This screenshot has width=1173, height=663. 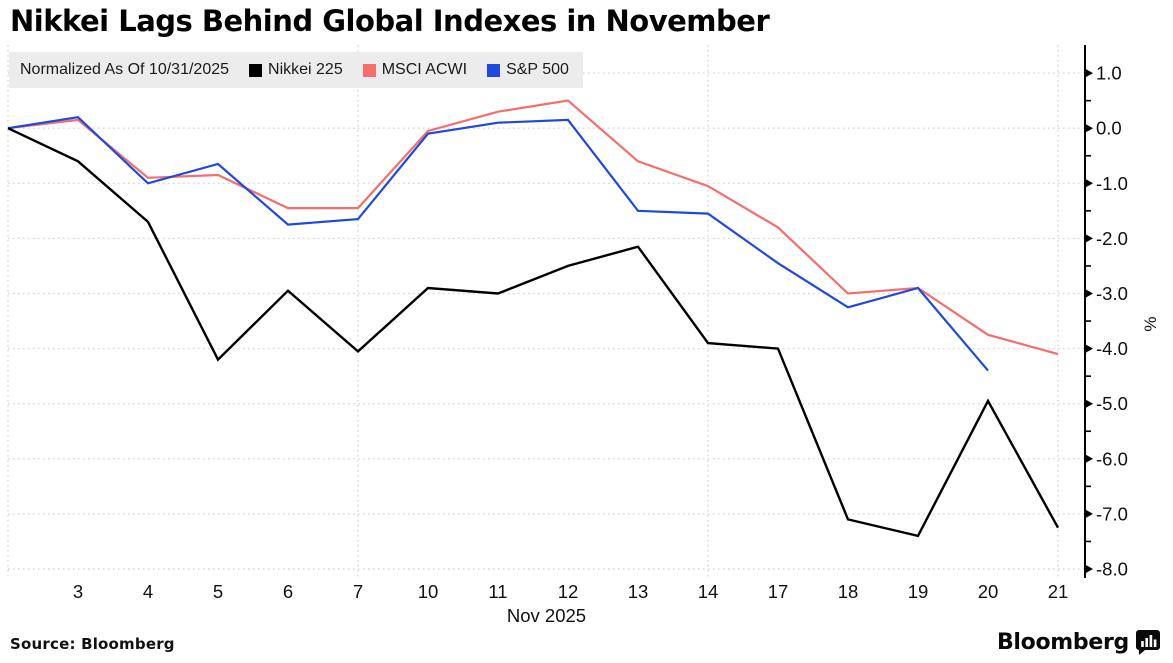 I want to click on y-tick-label: -3.0, so click(x=1112, y=293).